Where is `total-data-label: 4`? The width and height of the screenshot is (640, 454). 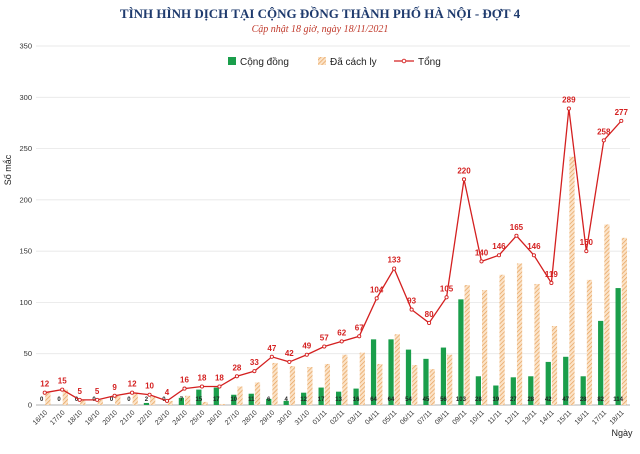
total-data-label: 4 is located at coordinates (167, 392).